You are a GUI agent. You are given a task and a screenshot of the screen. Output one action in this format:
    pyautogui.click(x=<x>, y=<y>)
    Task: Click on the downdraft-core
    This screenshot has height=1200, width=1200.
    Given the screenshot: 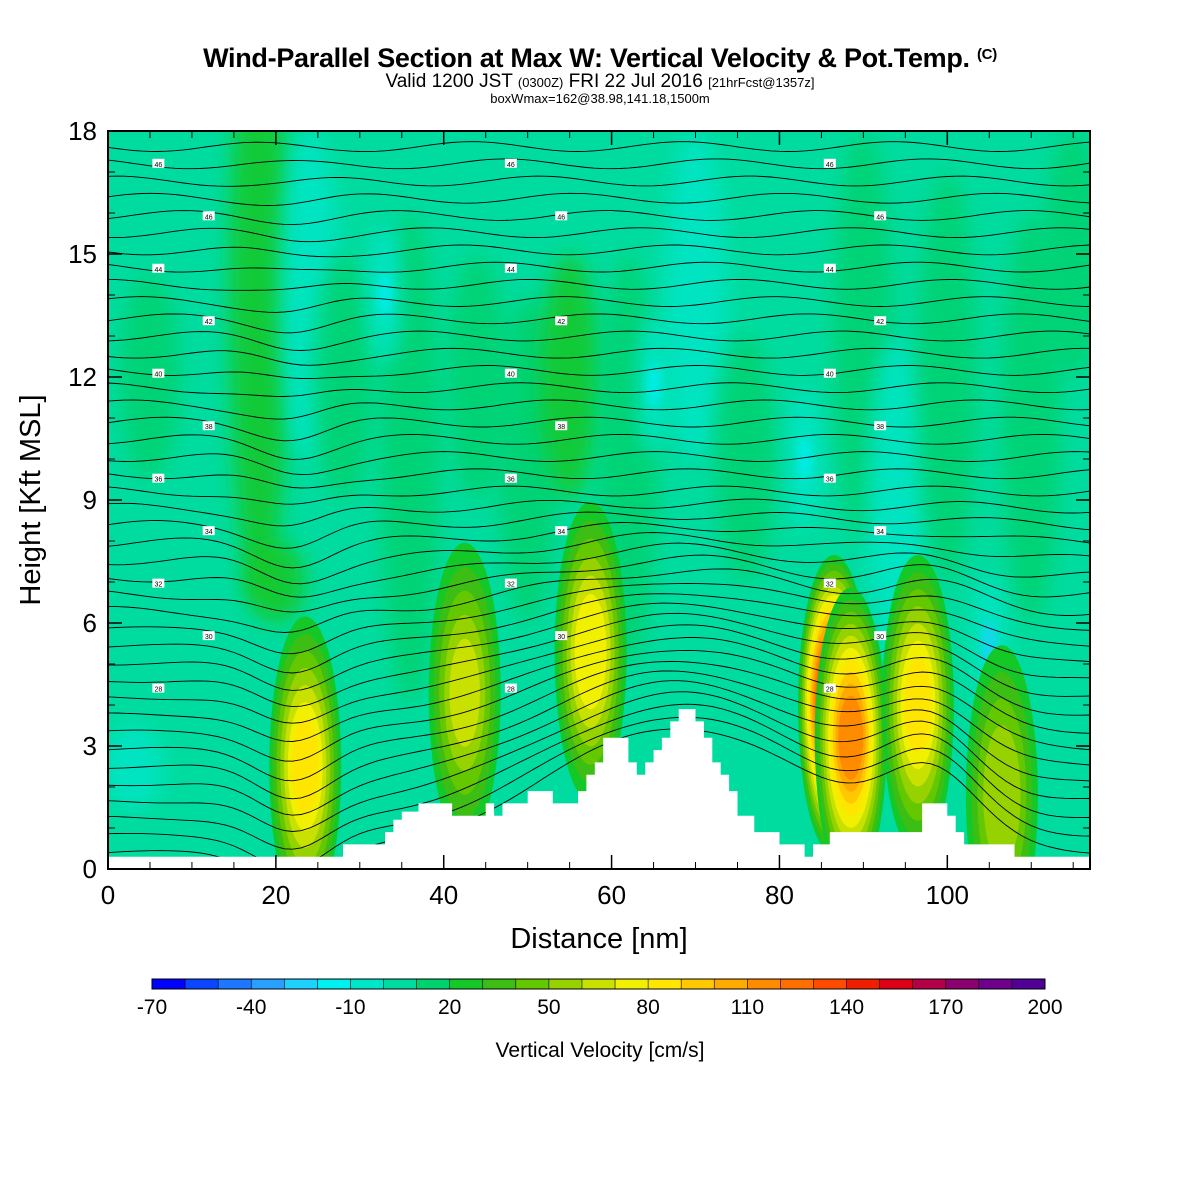 What is the action you would take?
    pyautogui.click(x=804, y=459)
    